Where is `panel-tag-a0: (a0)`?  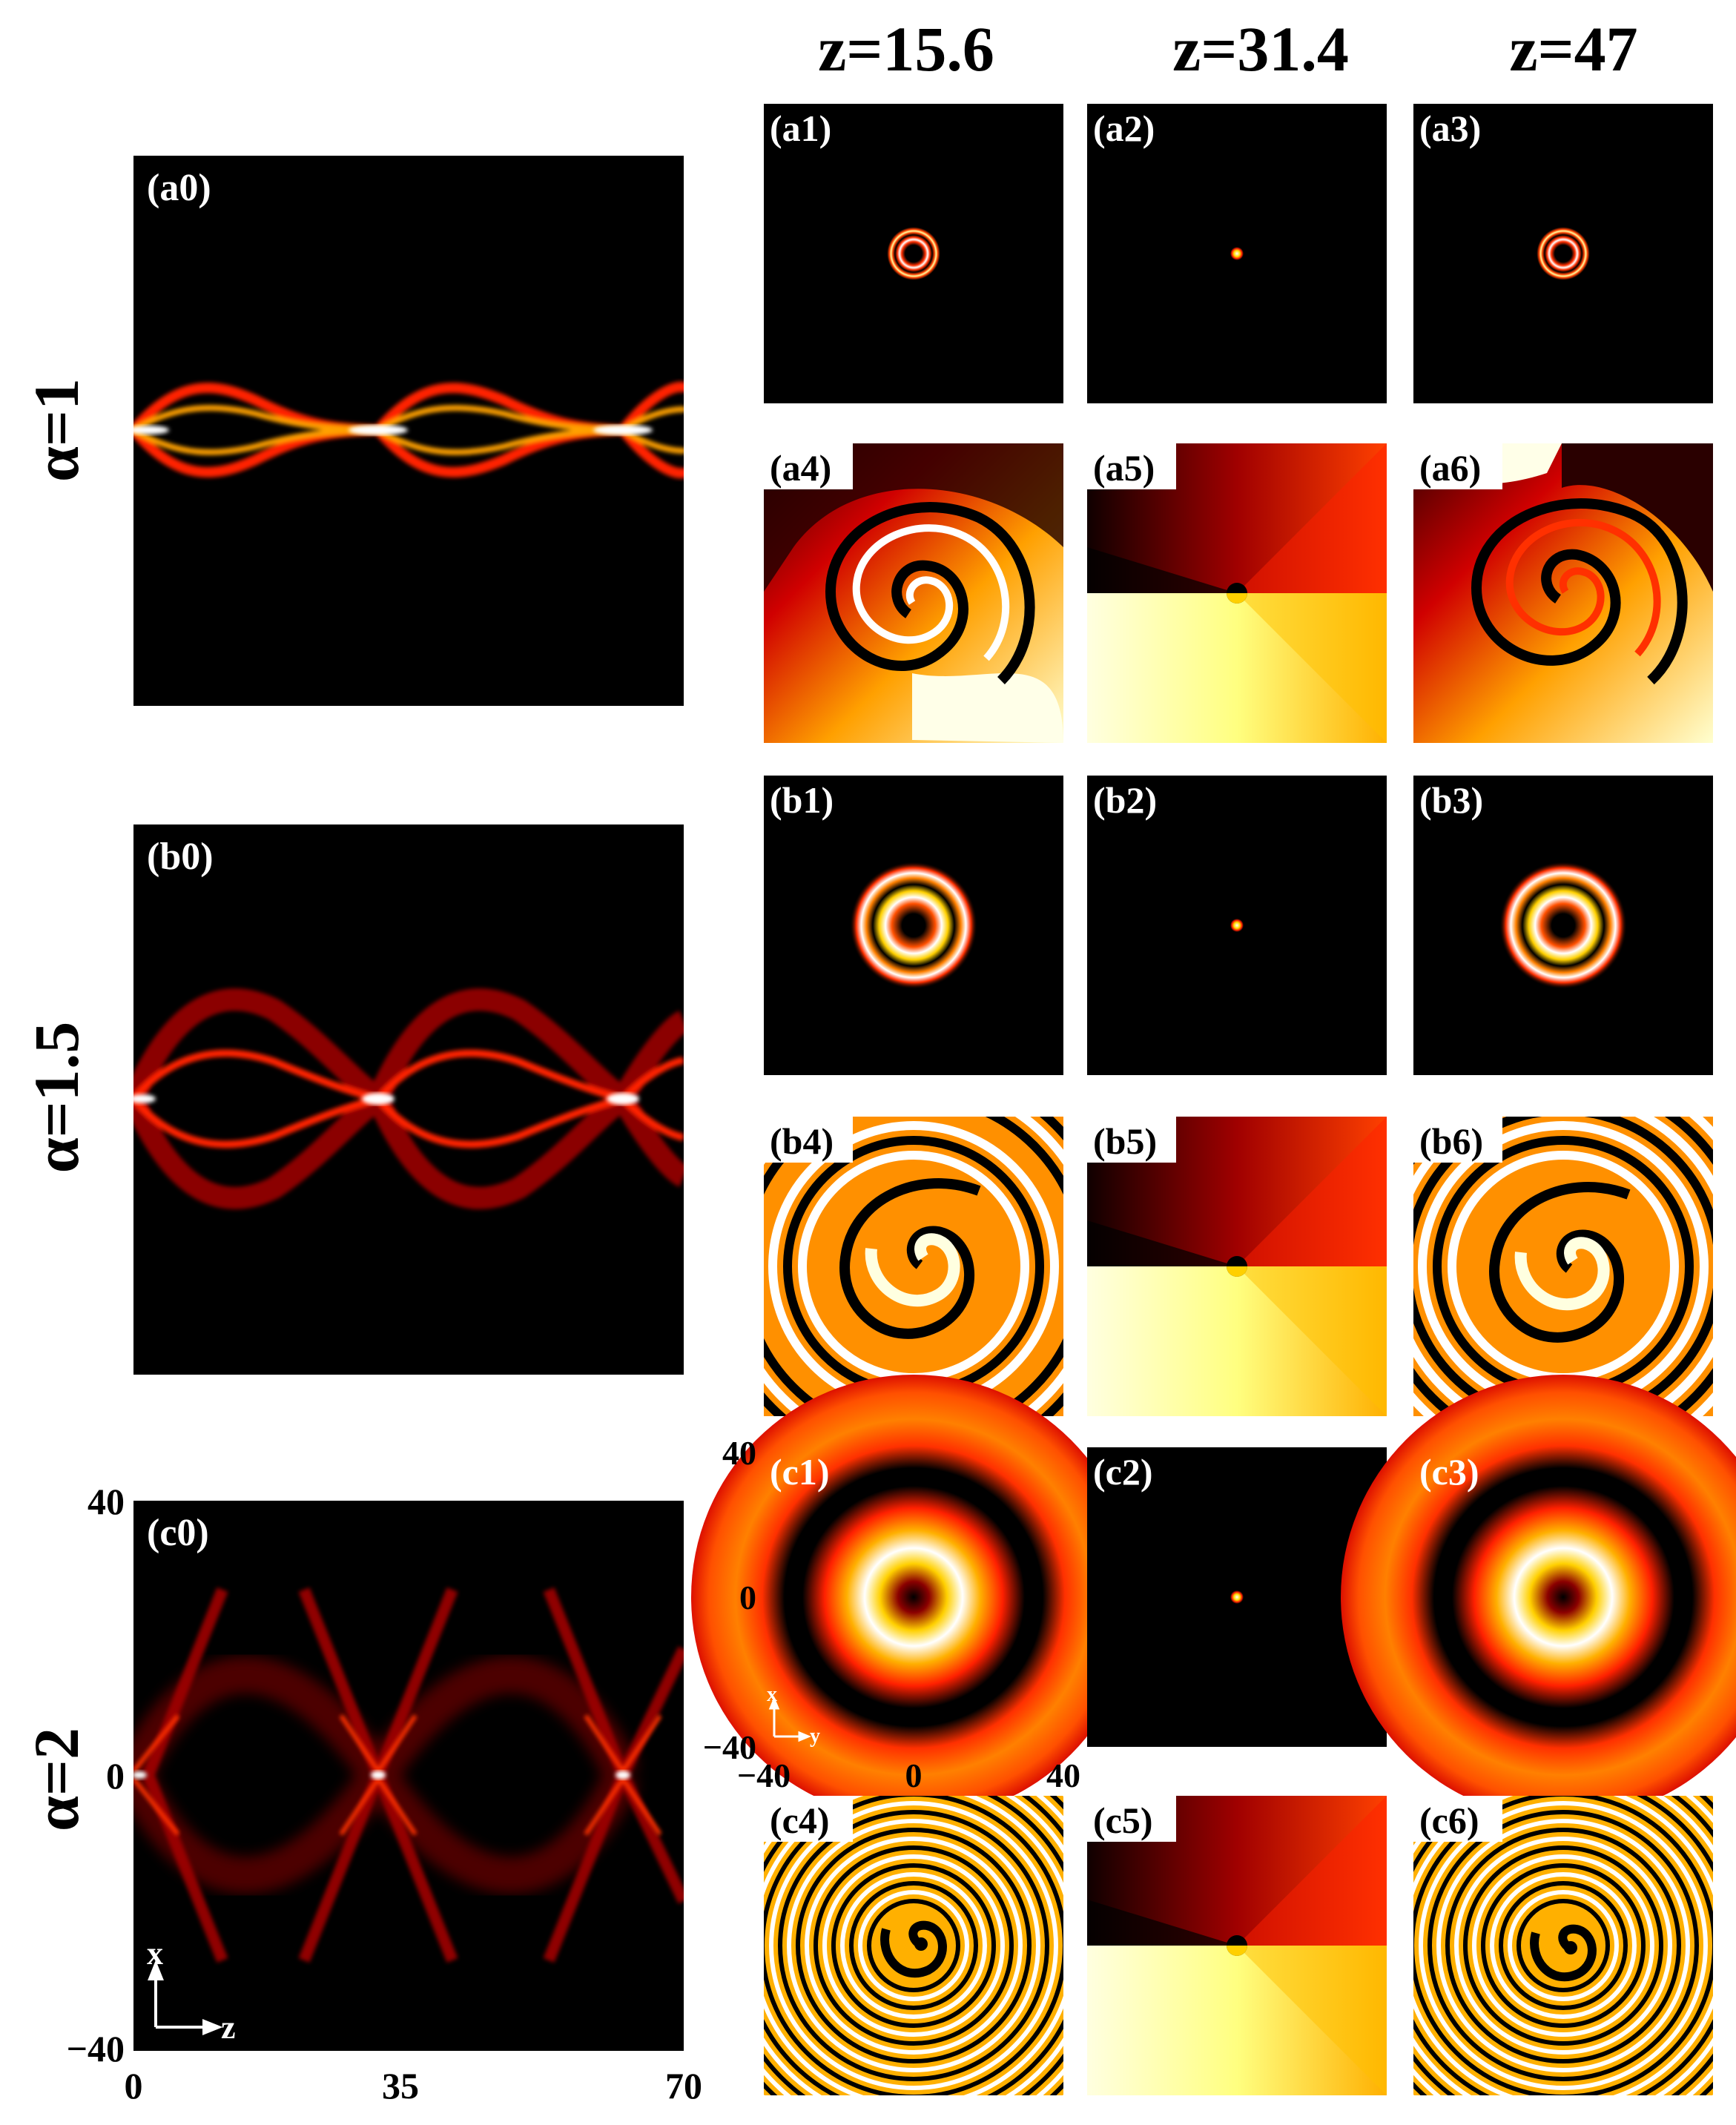
panel-tag-a0: (a0) is located at coordinates (179, 188).